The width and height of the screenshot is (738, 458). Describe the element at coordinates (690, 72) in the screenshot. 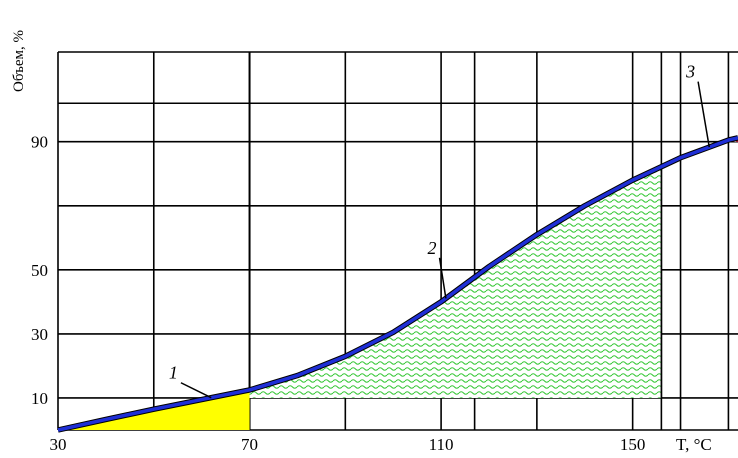

I see `annotation-3: 3` at that location.